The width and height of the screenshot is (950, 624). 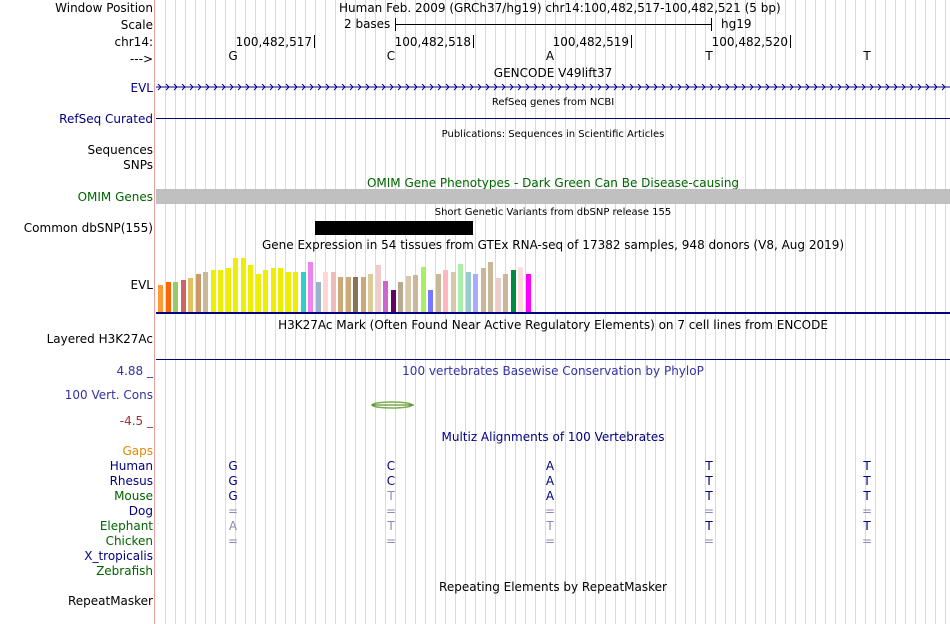 I want to click on refseq-gene-line, so click(x=553, y=118).